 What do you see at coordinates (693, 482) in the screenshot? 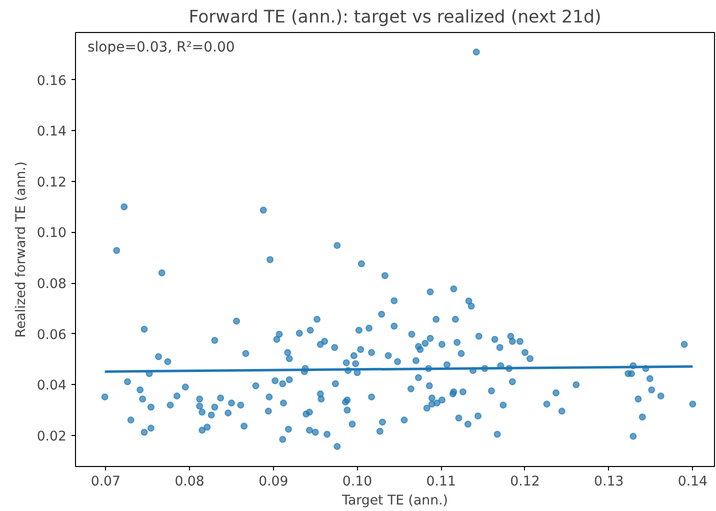
I see `x-tick-label: 0.14` at bounding box center [693, 482].